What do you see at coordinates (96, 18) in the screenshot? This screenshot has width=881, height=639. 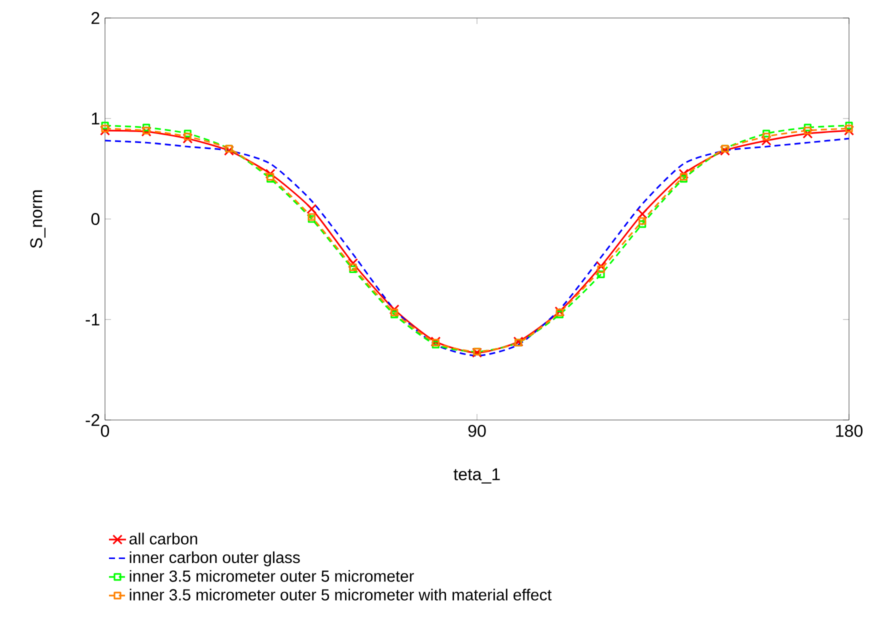 I see `y-tick-label: 2` at bounding box center [96, 18].